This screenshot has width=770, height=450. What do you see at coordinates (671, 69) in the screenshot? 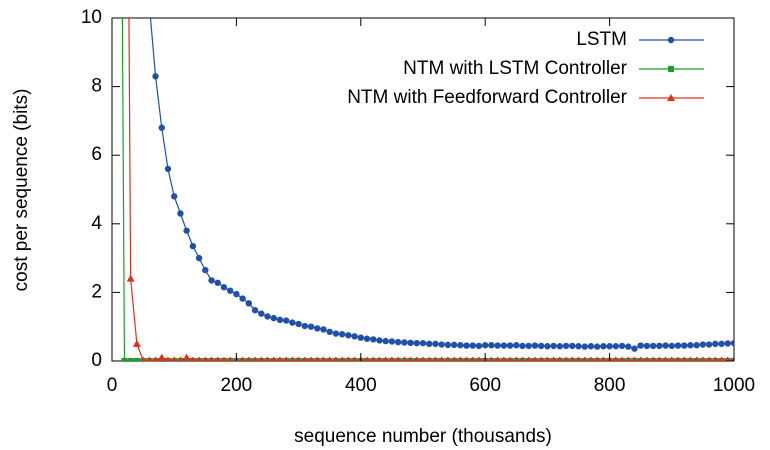
I see `legend-marker` at bounding box center [671, 69].